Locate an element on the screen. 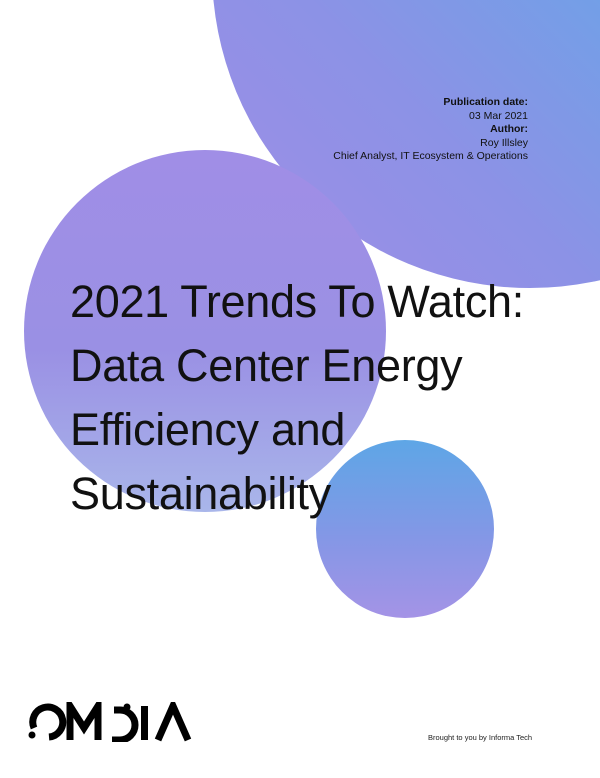 The width and height of the screenshot is (600, 778). author-label: Author: is located at coordinates (509, 129).